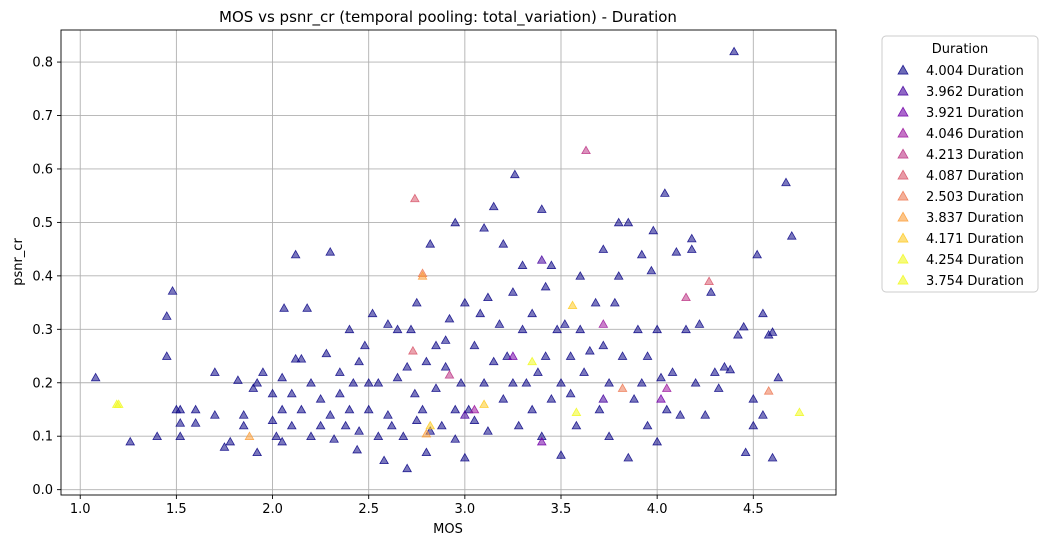  What do you see at coordinates (960, 49) in the screenshot?
I see `legend-title: Duration` at bounding box center [960, 49].